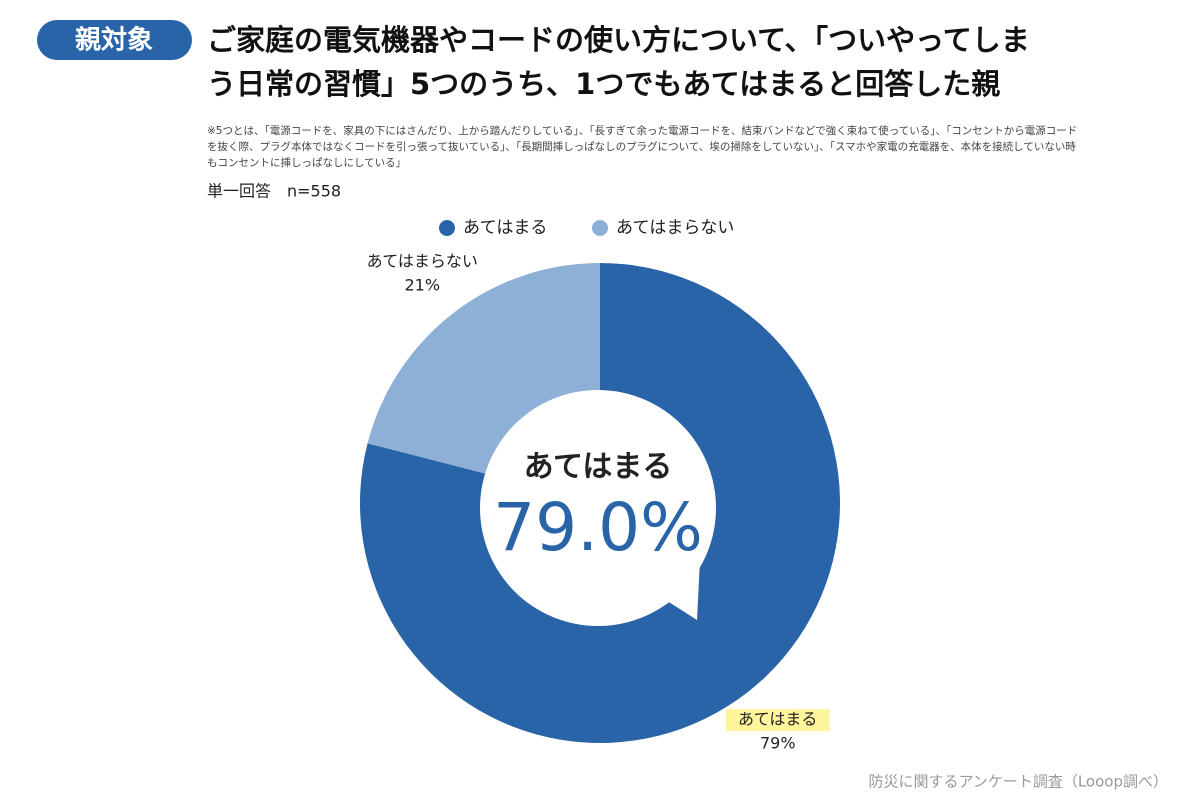 This screenshot has height=800, width=1200. Describe the element at coordinates (306, 162) in the screenshot. I see `note: もコンセントに挿しっぱなしにしている」` at that location.